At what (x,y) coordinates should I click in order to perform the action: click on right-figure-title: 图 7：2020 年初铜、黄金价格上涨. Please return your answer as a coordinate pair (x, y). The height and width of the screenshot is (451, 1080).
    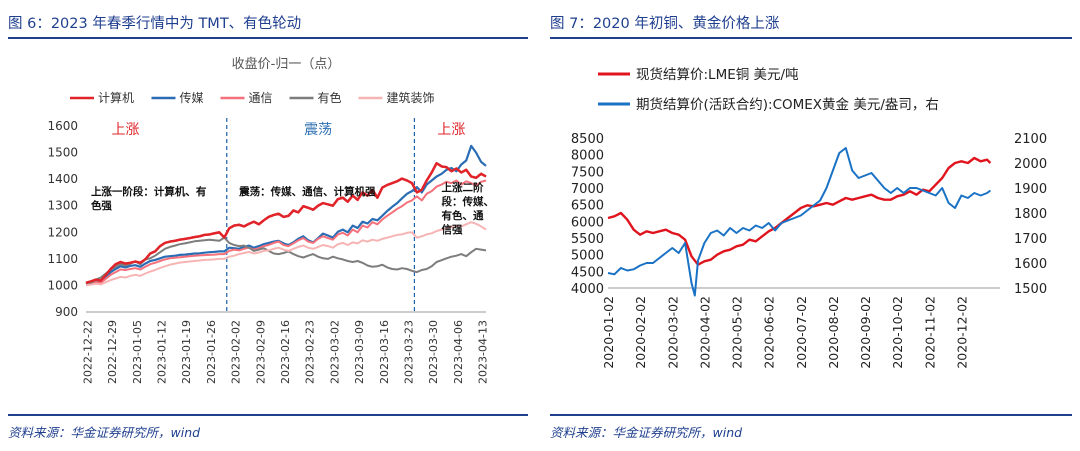
    Looking at the image, I should click on (665, 24).